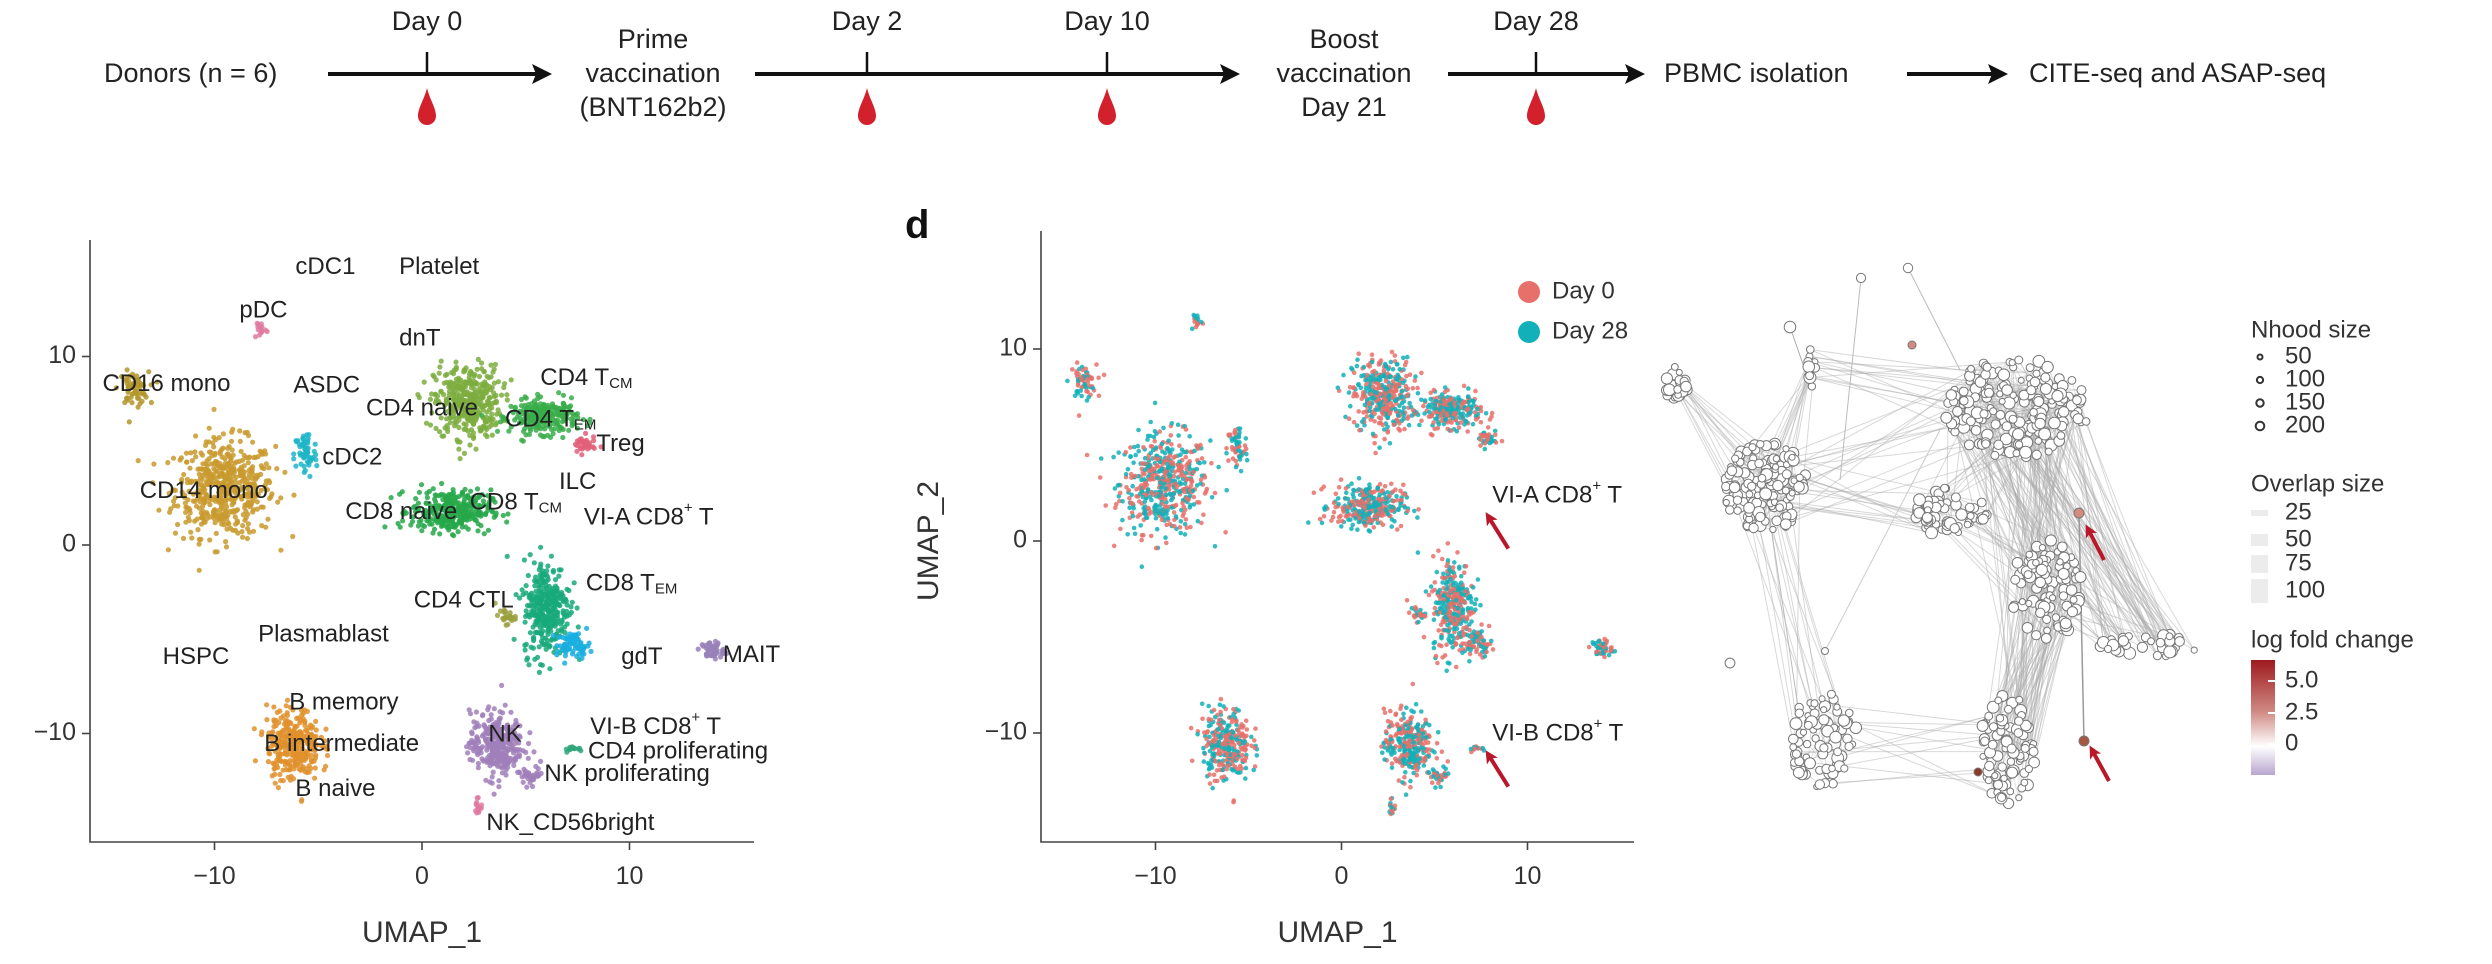 This screenshot has height=964, width=2492. I want to click on cluster-label: VI-A CD8+ T, so click(649, 515).